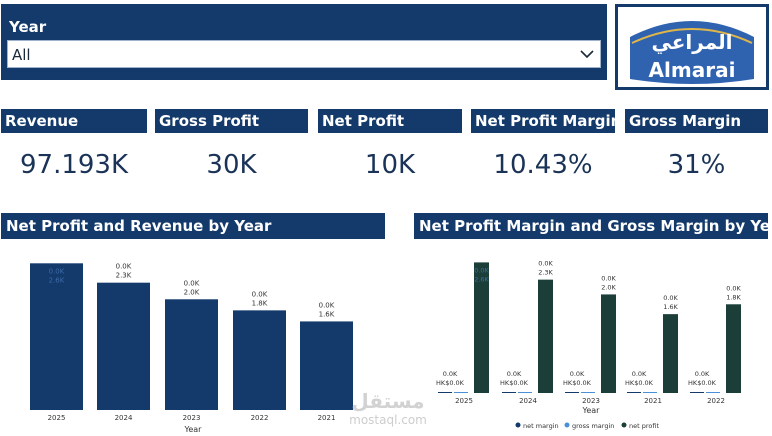 This screenshot has width=772, height=436. What do you see at coordinates (56, 336) in the screenshot?
I see `bar-2025` at bounding box center [56, 336].